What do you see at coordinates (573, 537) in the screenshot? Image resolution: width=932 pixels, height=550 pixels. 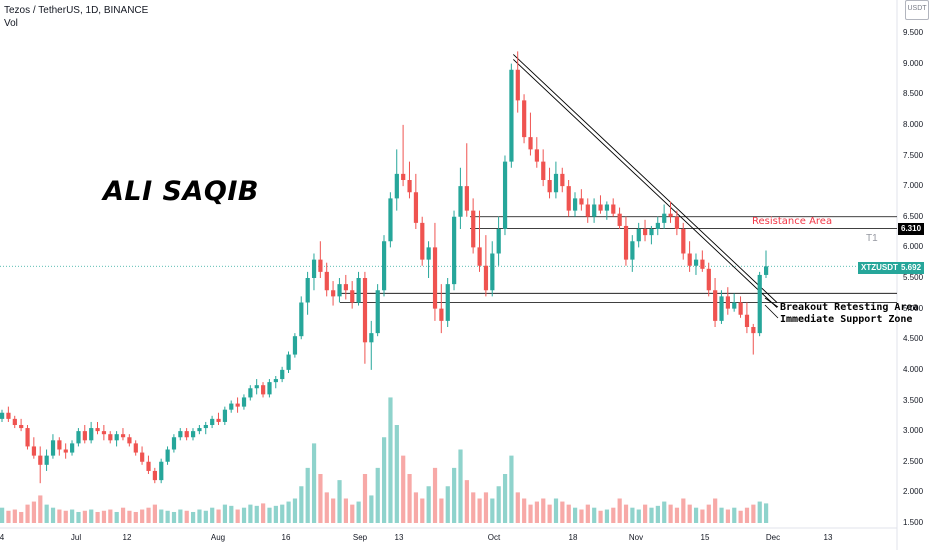 I see `time-tick-label: 18` at bounding box center [573, 537].